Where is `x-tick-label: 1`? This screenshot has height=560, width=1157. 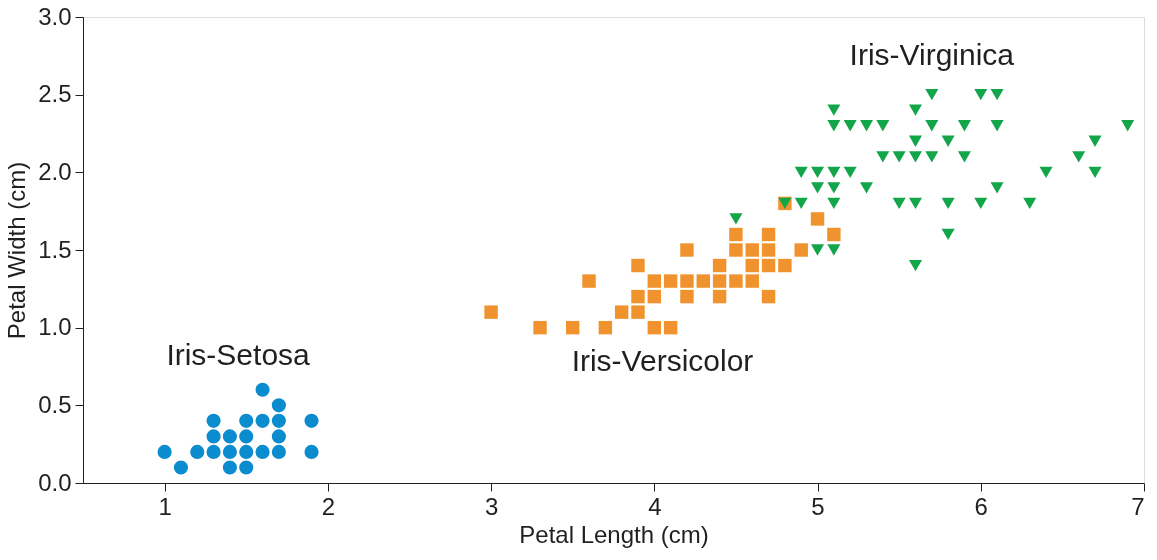 x-tick-label: 1 is located at coordinates (165, 506).